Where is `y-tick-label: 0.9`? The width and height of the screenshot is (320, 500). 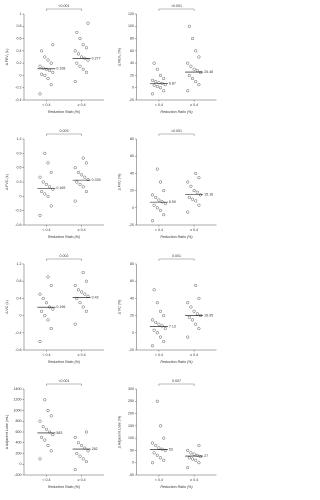
y-tick-label: 0.9 is located at coordinates (19, 153).